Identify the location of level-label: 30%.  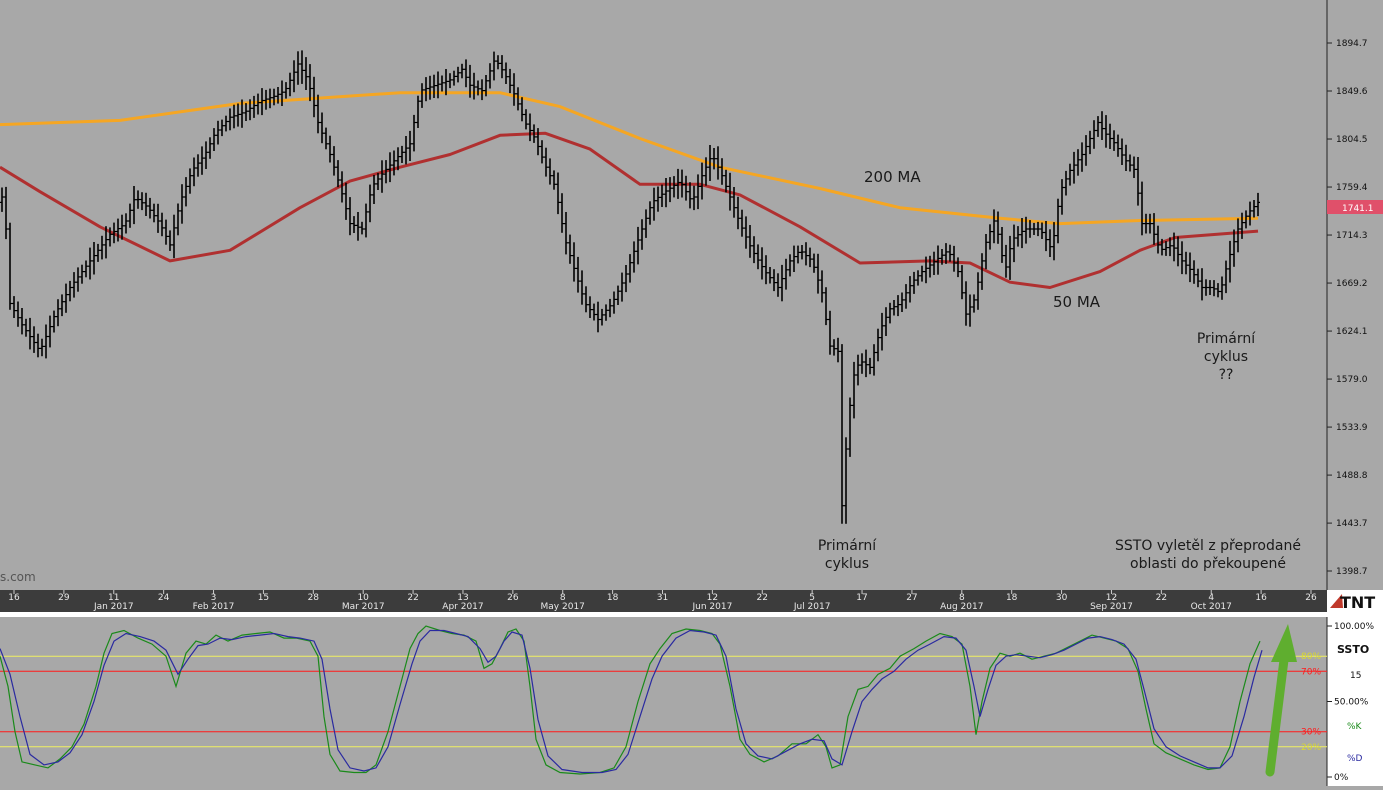
(1311, 733).